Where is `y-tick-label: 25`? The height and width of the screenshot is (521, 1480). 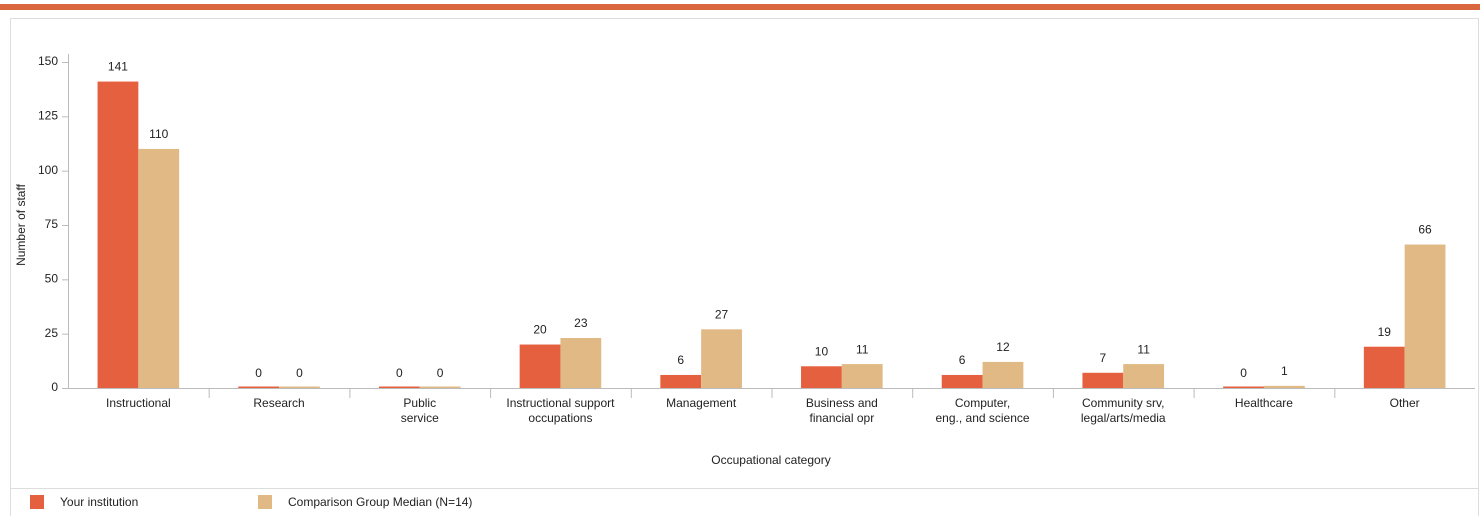 y-tick-label: 25 is located at coordinates (52, 333).